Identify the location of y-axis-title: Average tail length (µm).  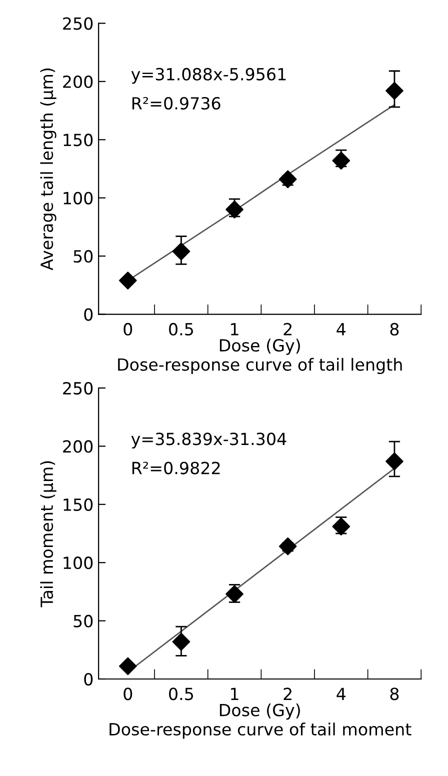
(48, 169).